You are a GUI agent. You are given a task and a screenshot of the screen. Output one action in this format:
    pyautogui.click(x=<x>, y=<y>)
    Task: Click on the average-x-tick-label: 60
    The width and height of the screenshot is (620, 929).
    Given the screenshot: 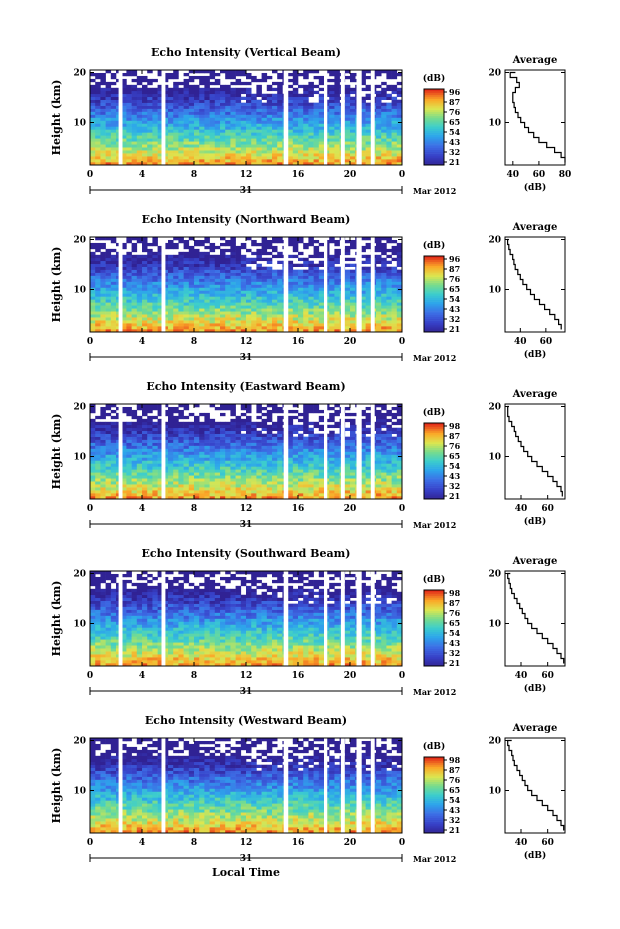 What is the action you would take?
    pyautogui.click(x=539, y=175)
    